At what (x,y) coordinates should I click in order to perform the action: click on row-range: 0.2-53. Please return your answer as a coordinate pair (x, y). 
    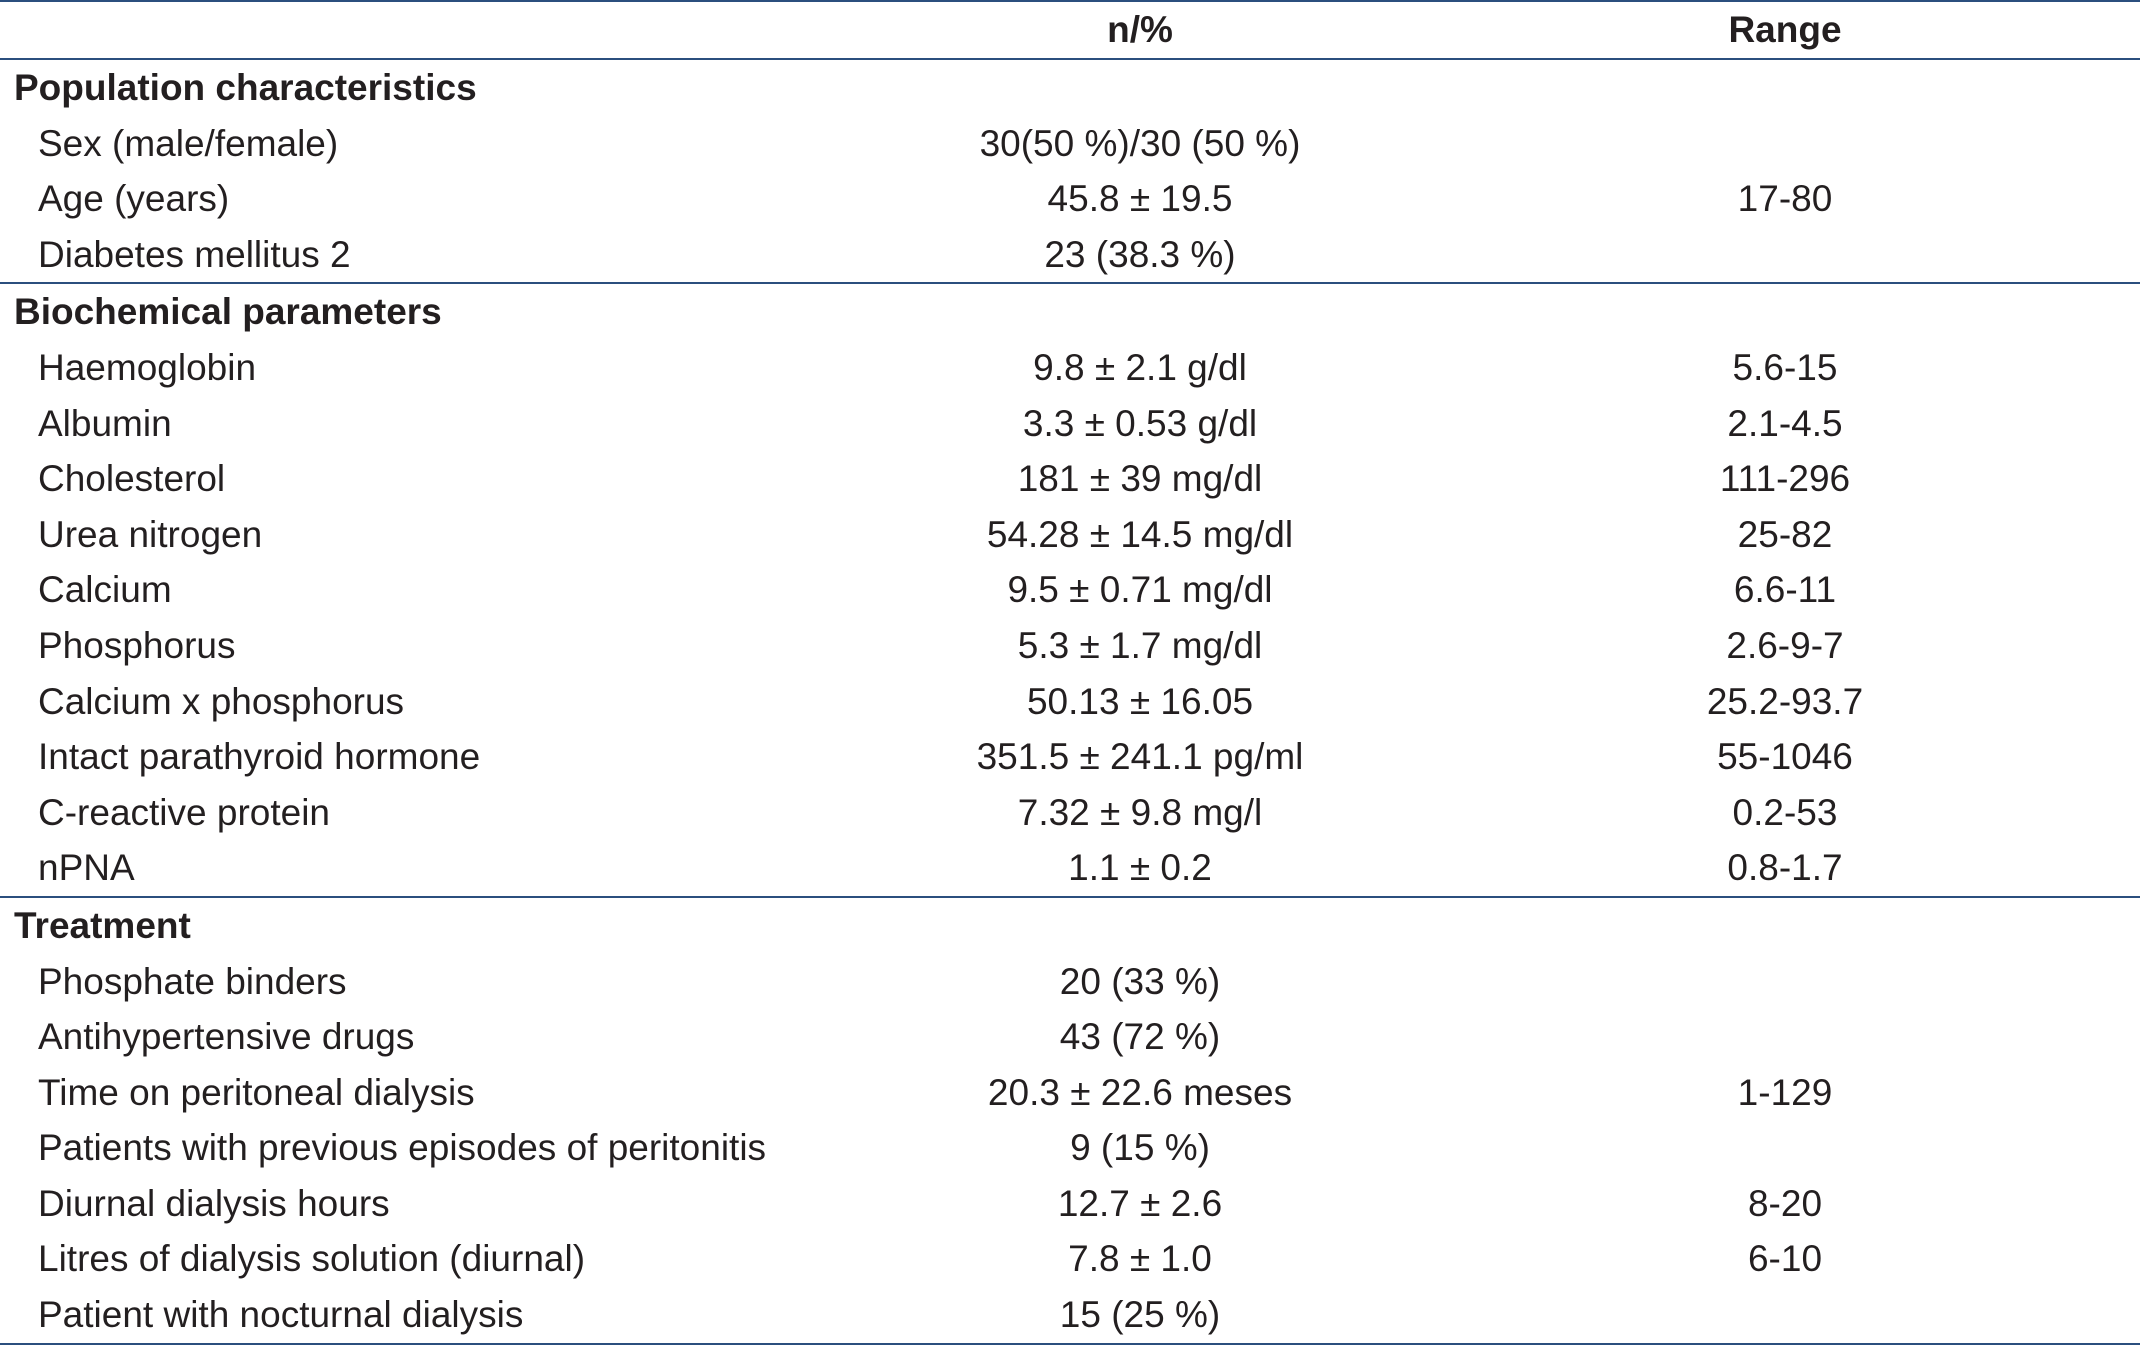
    Looking at the image, I should click on (1785, 813).